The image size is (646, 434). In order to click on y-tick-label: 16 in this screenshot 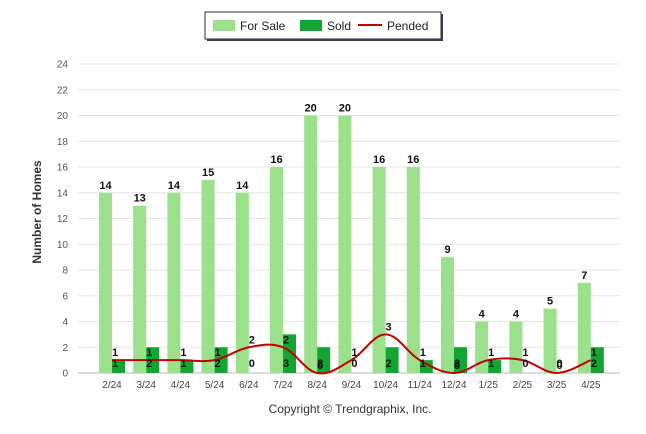, I will do `click(63, 168)`.